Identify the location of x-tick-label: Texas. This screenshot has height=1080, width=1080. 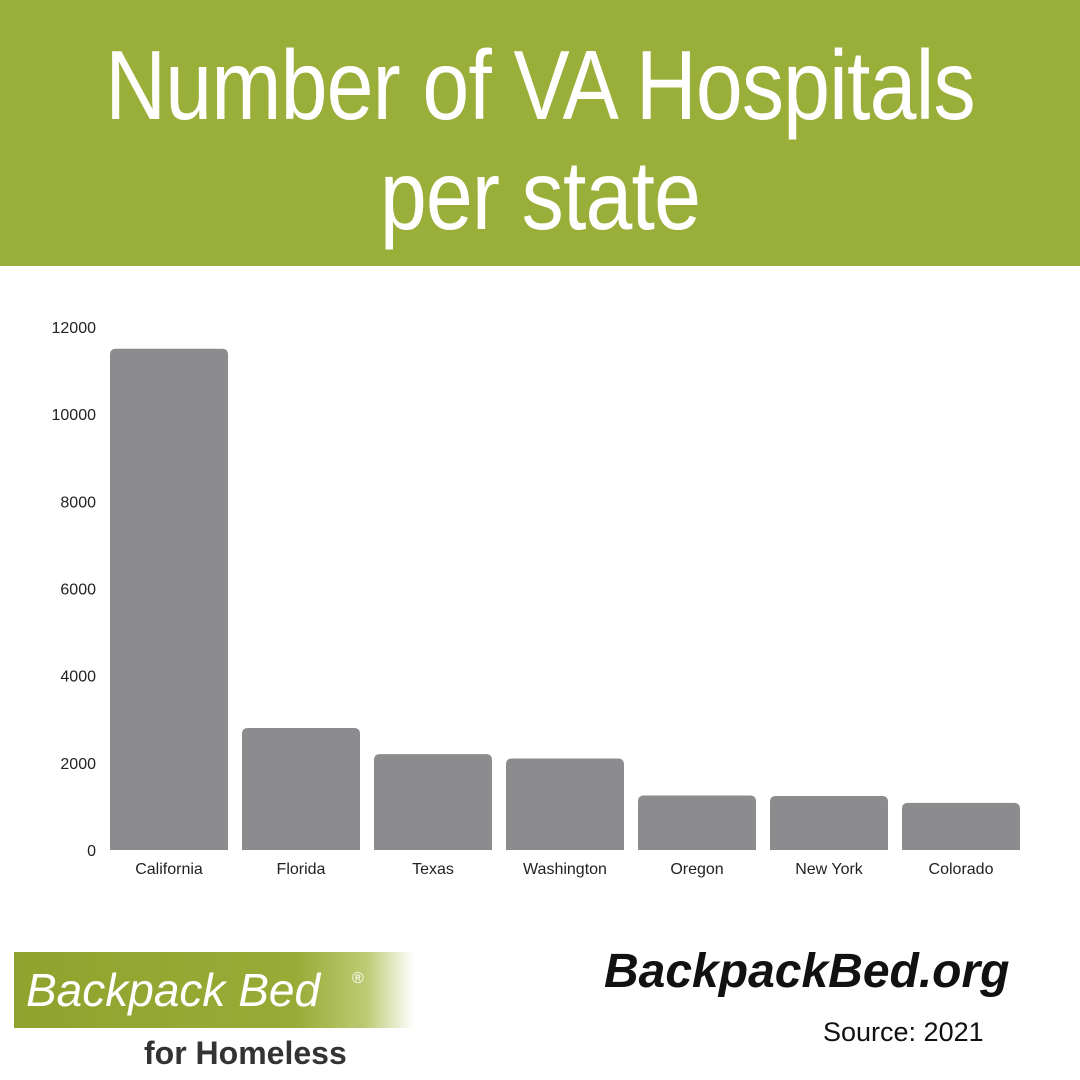
(433, 869).